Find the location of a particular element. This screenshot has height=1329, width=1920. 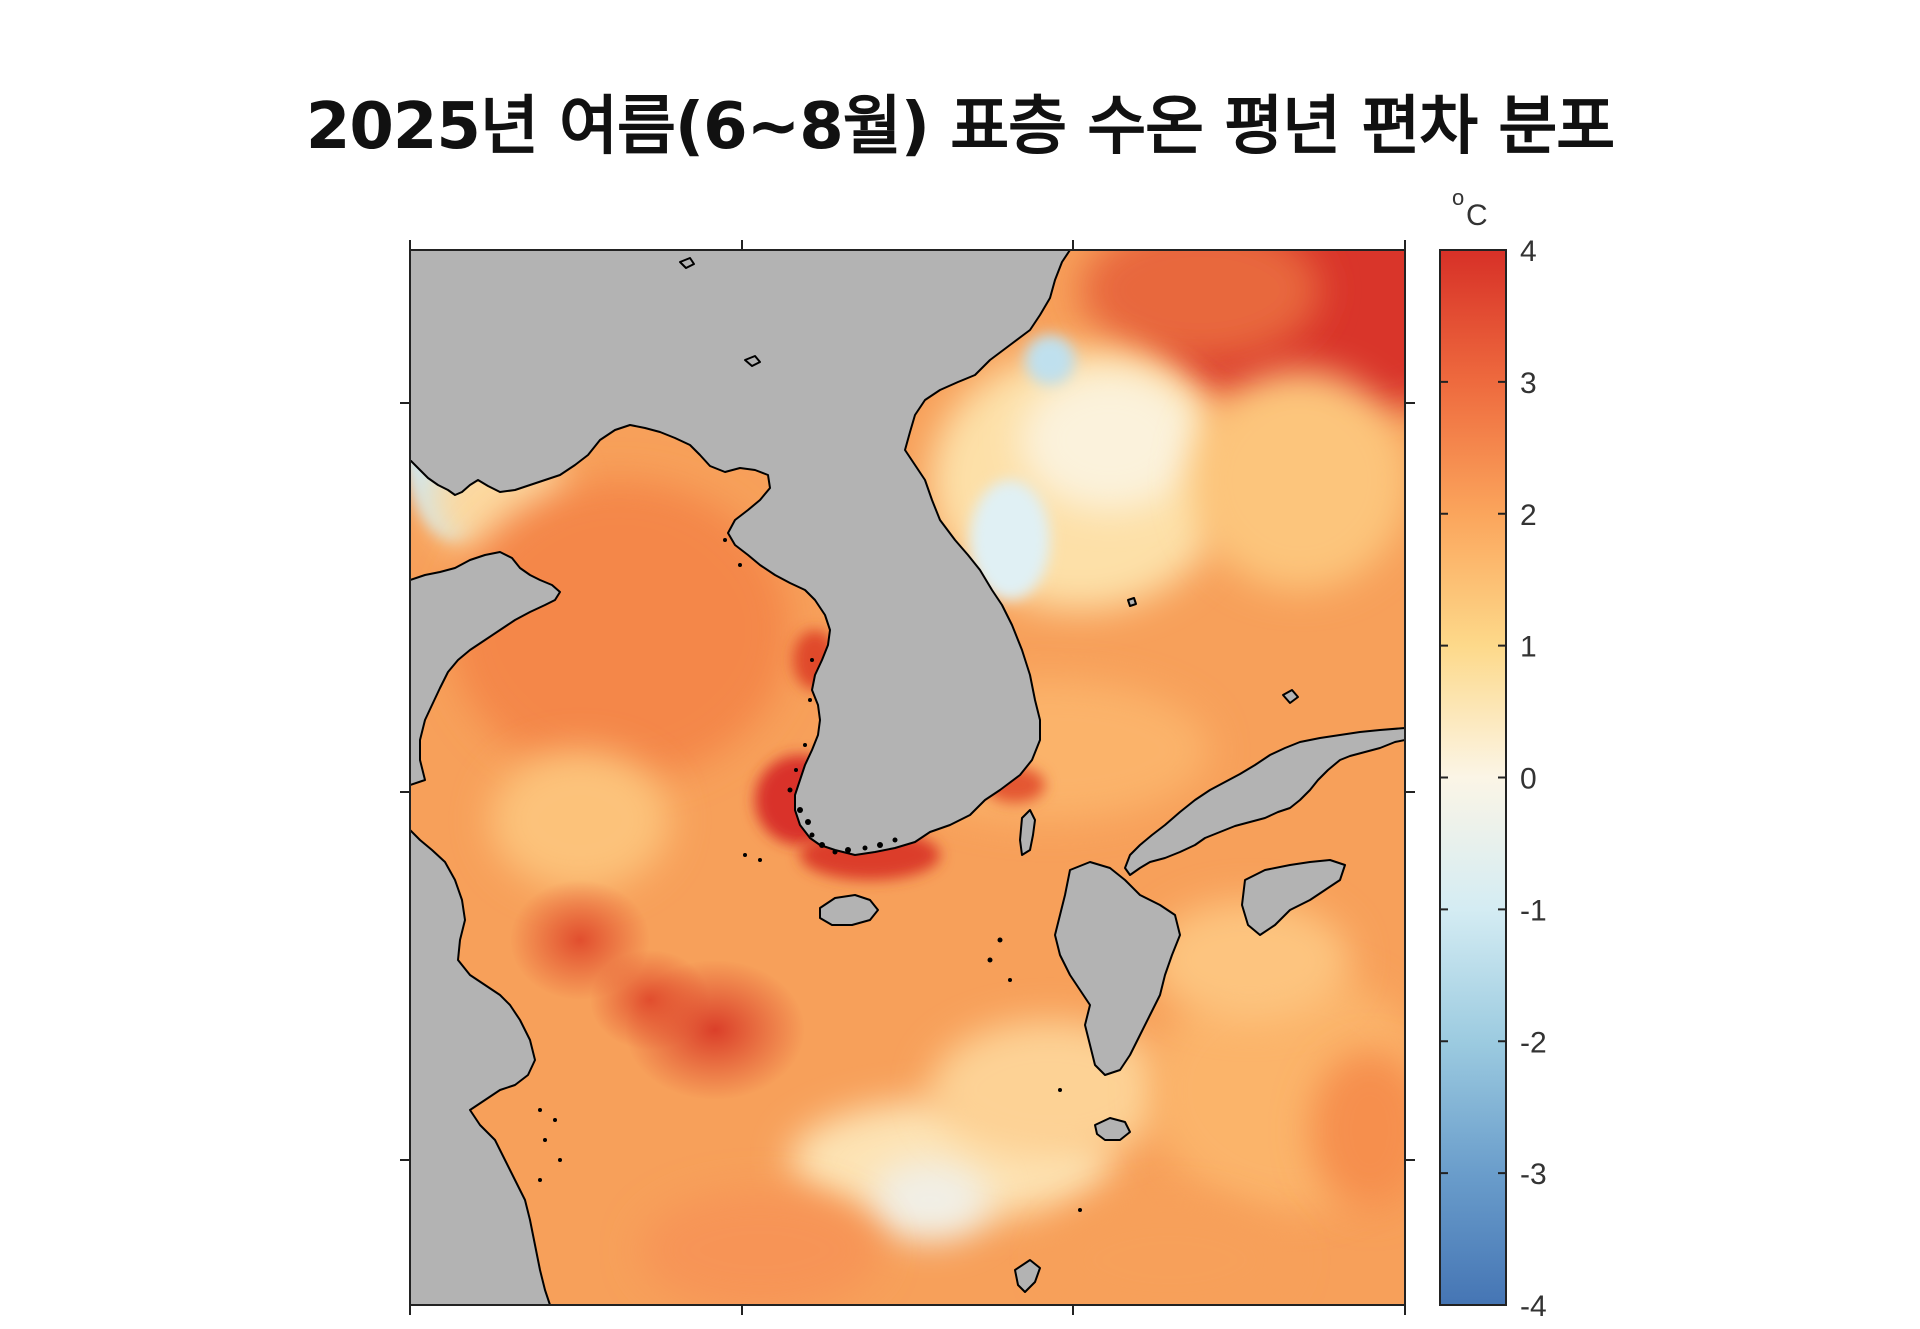

land-honshu is located at coordinates (1264, 801).